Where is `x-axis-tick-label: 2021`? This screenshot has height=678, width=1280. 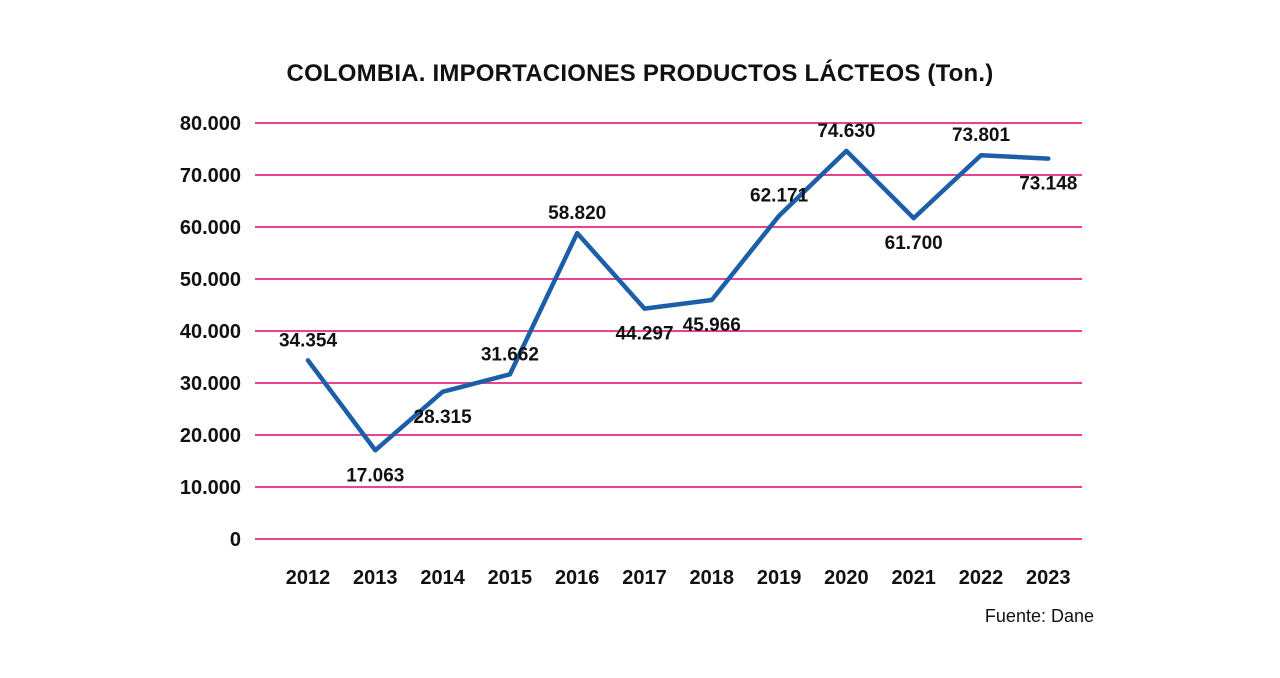
x-axis-tick-label: 2021 is located at coordinates (913, 578).